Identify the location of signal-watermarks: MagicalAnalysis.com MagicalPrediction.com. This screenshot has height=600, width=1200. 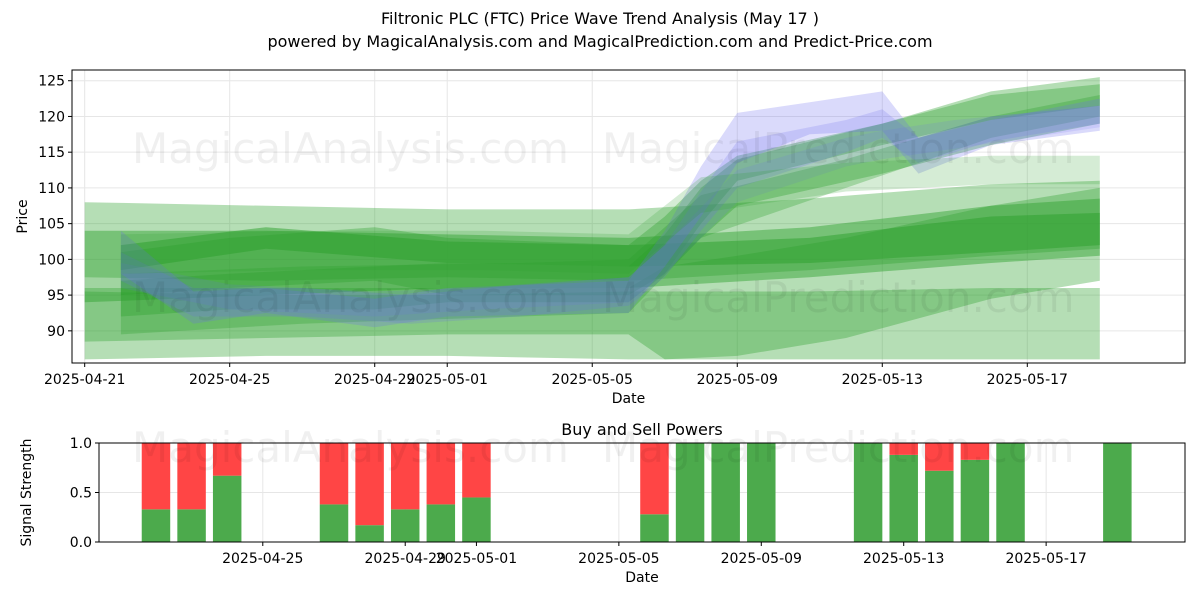
(603, 447).